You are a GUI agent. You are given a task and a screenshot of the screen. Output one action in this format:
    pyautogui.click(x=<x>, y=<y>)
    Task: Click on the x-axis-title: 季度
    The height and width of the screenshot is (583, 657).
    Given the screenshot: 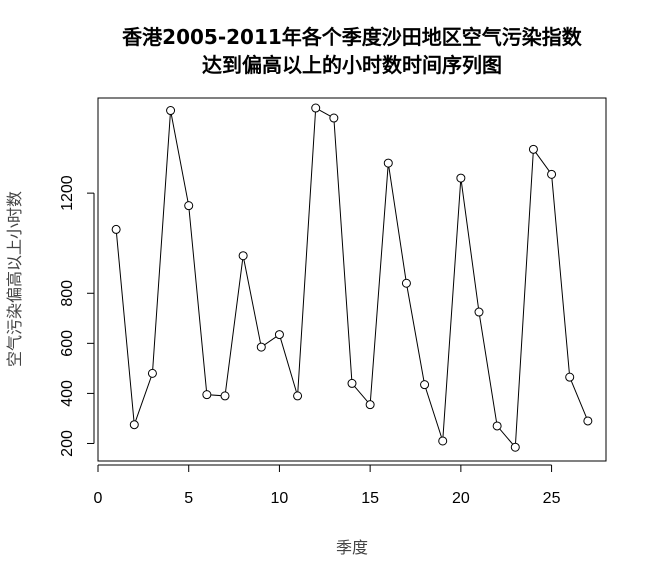 What is the action you would take?
    pyautogui.click(x=352, y=547)
    